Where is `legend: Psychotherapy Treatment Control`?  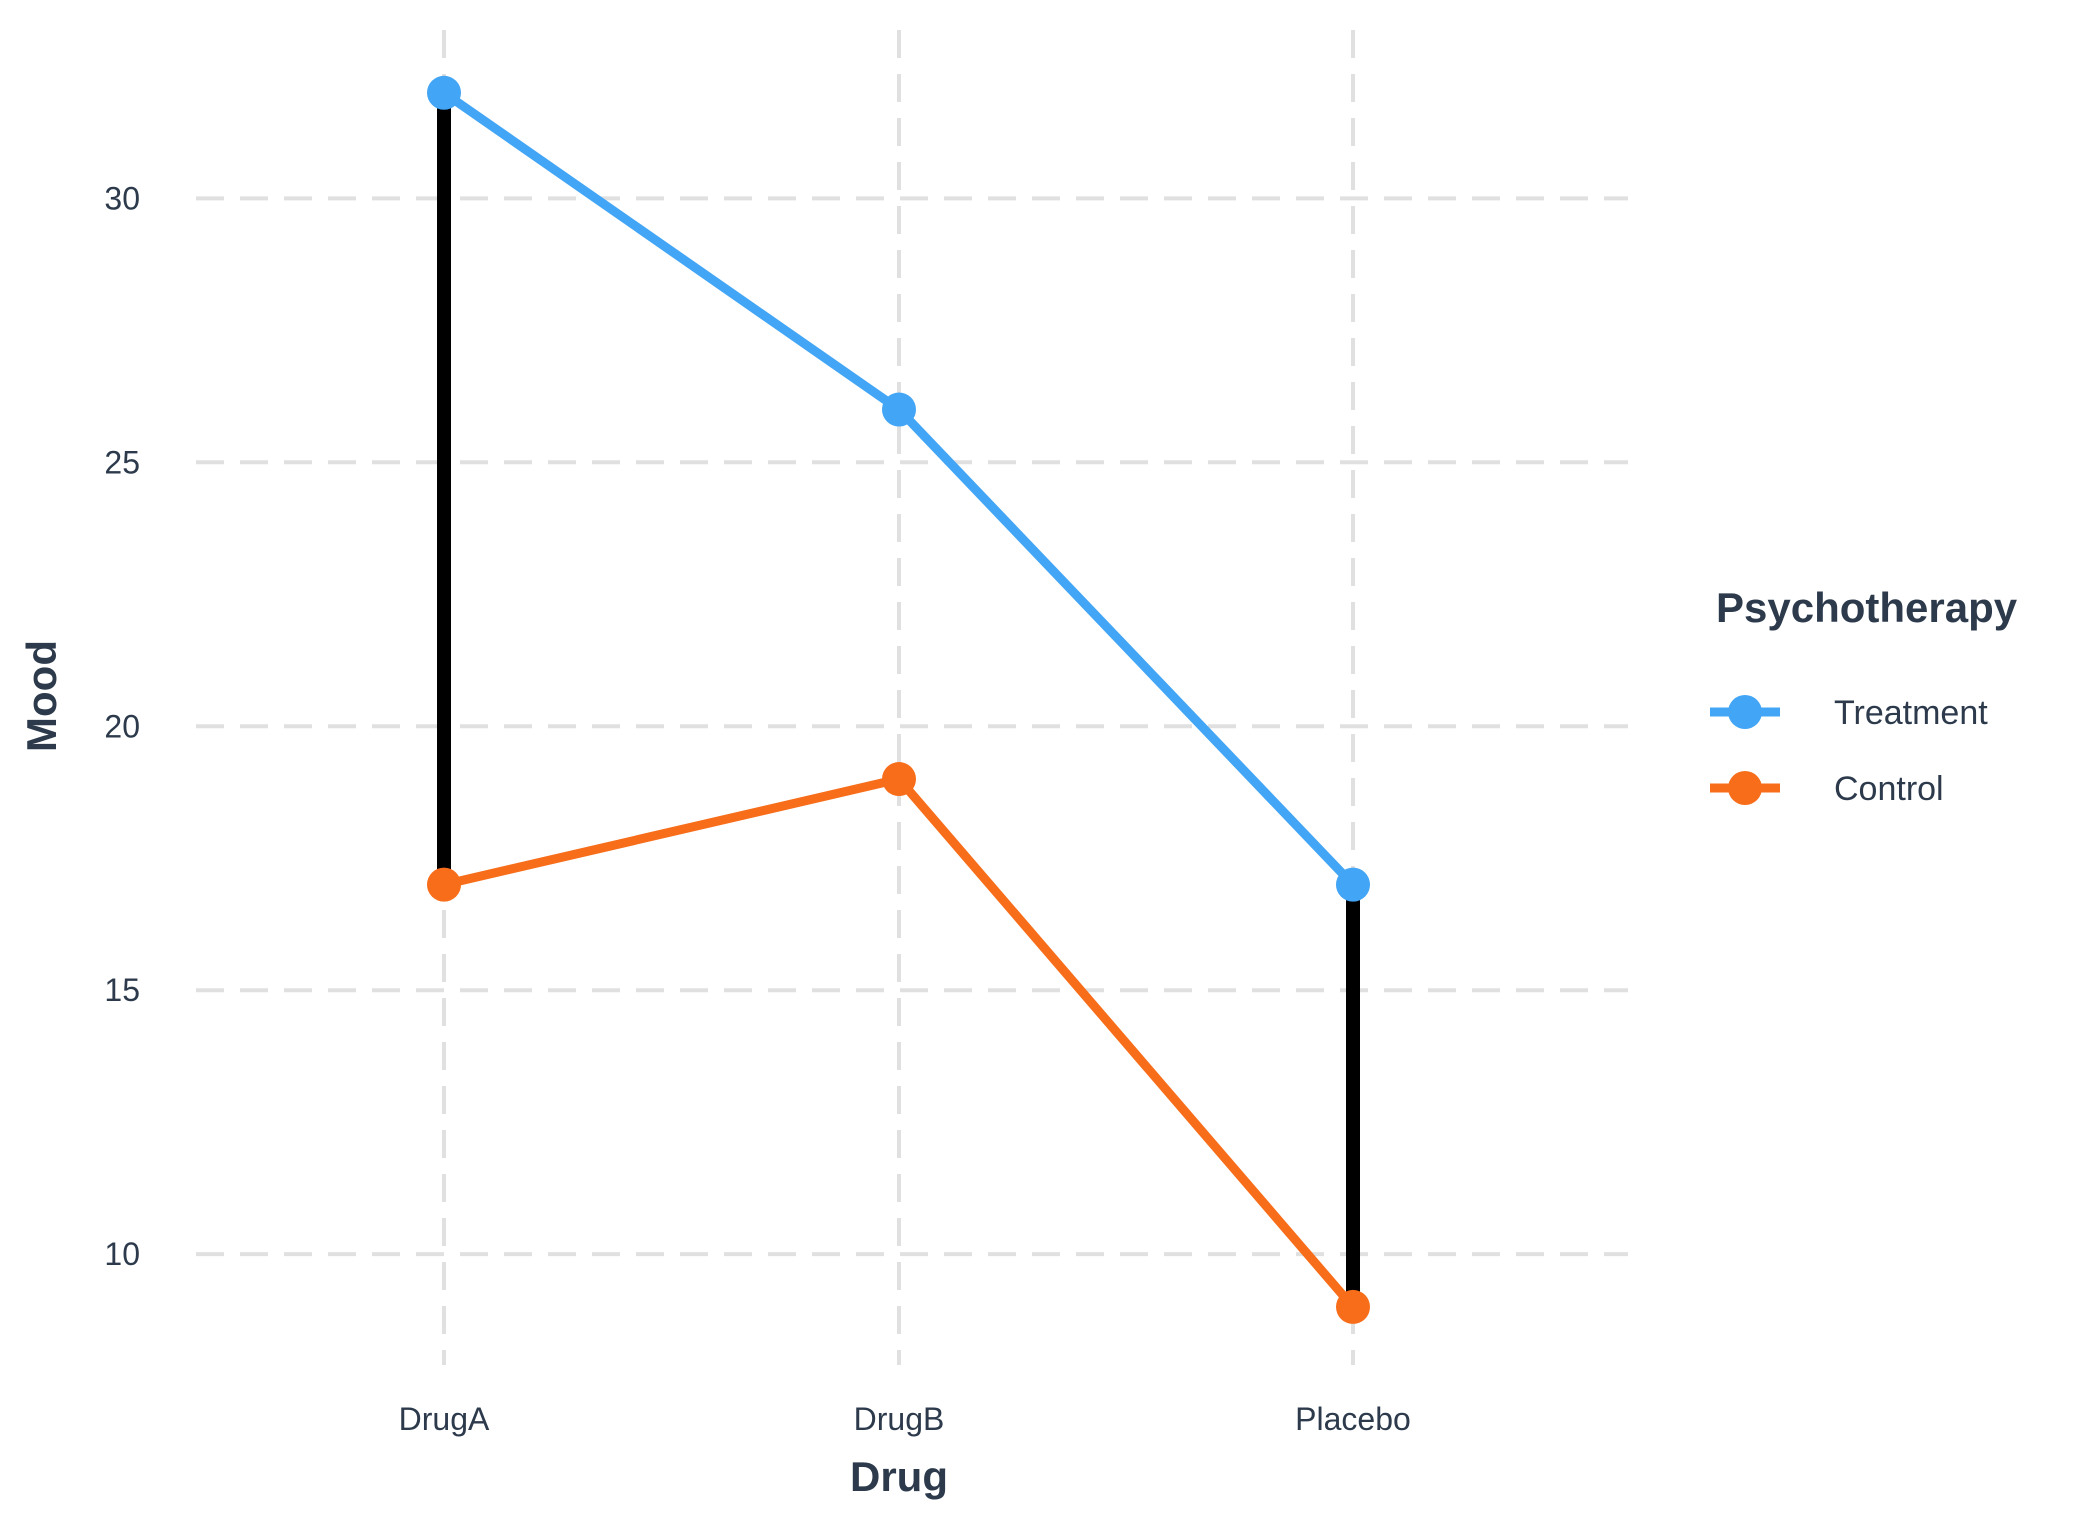
legend: Psychotherapy Treatment Control is located at coordinates (1864, 696).